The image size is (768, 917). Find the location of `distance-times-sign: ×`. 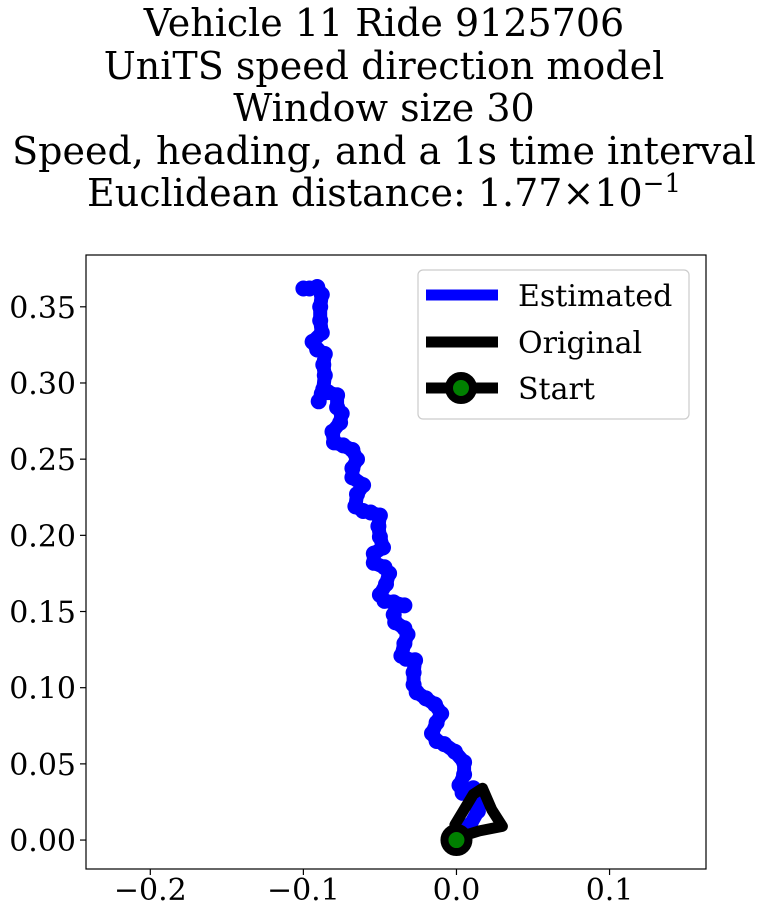

distance-times-sign: × is located at coordinates (578, 193).